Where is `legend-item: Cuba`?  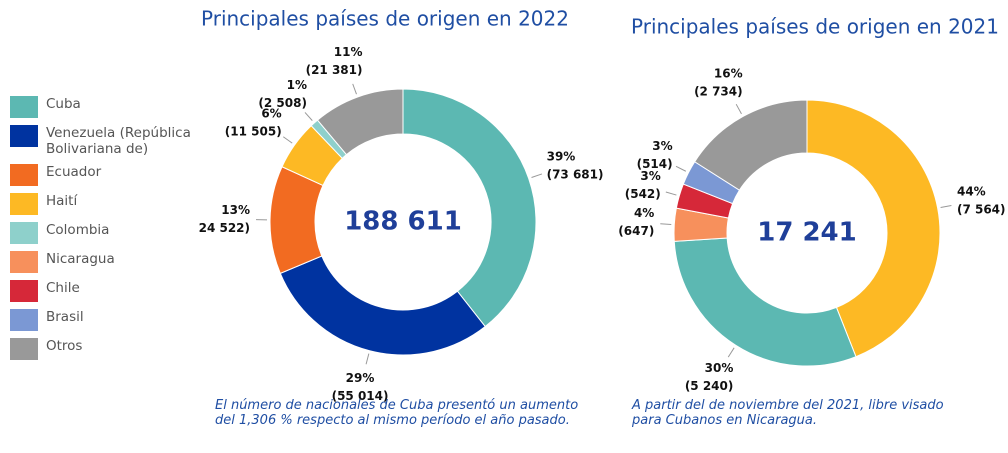 legend-item: Cuba is located at coordinates (110, 107).